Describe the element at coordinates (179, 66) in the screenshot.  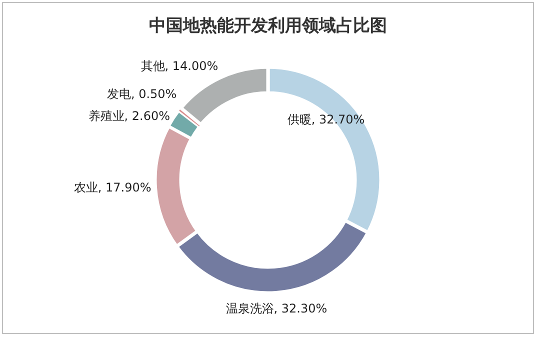
I see `slice-label: 其他, 14.00%` at that location.